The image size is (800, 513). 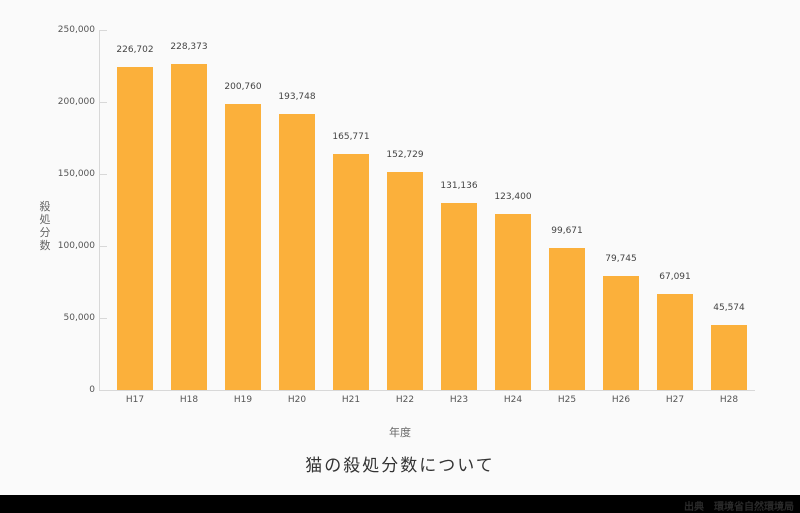 I want to click on x-tick-label: H21, so click(x=351, y=400).